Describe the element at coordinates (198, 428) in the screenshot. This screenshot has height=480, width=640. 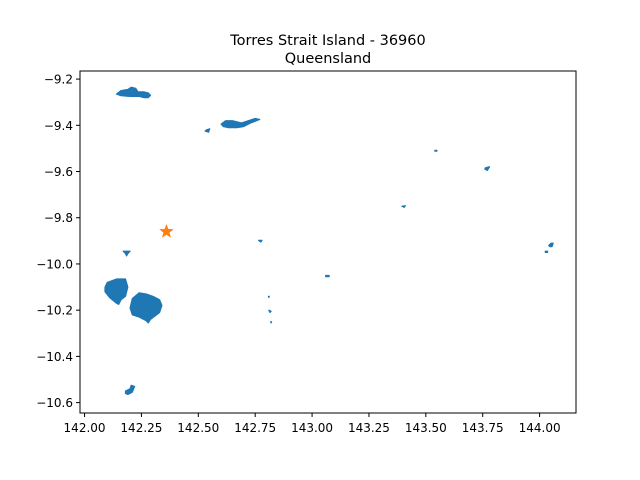
I see `x-tick-label: 142.50` at that location.